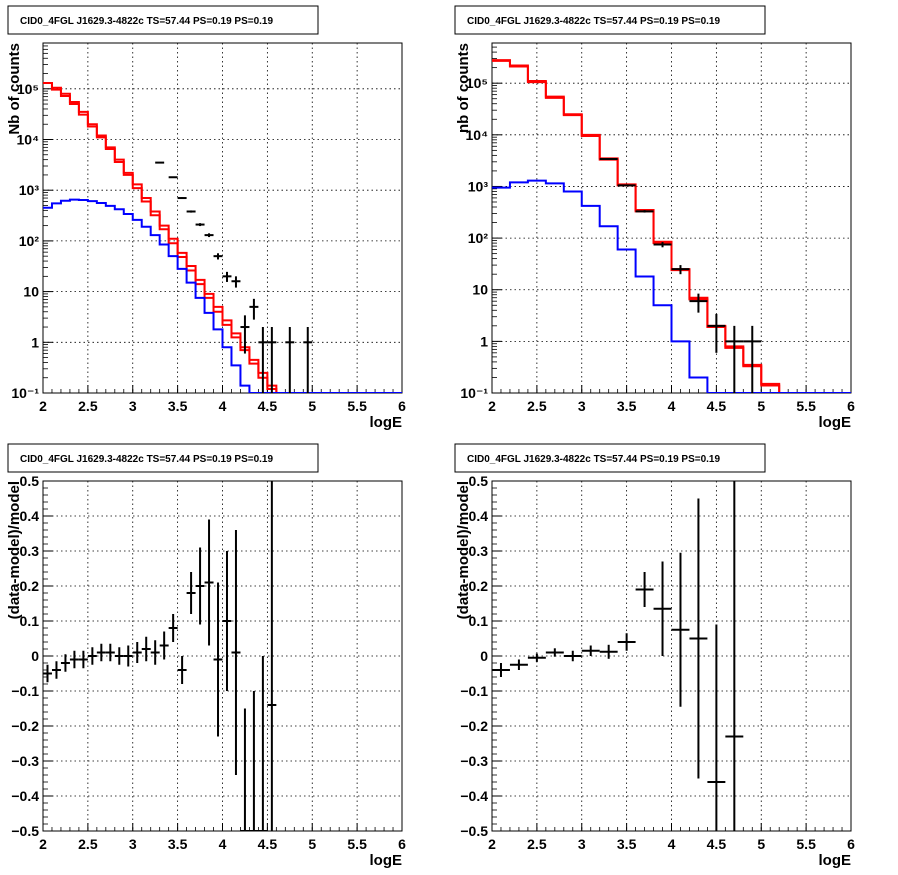 This screenshot has width=898, height=875. What do you see at coordinates (463, 88) in the screenshot?
I see `y-axis-label: nb of counts` at bounding box center [463, 88].